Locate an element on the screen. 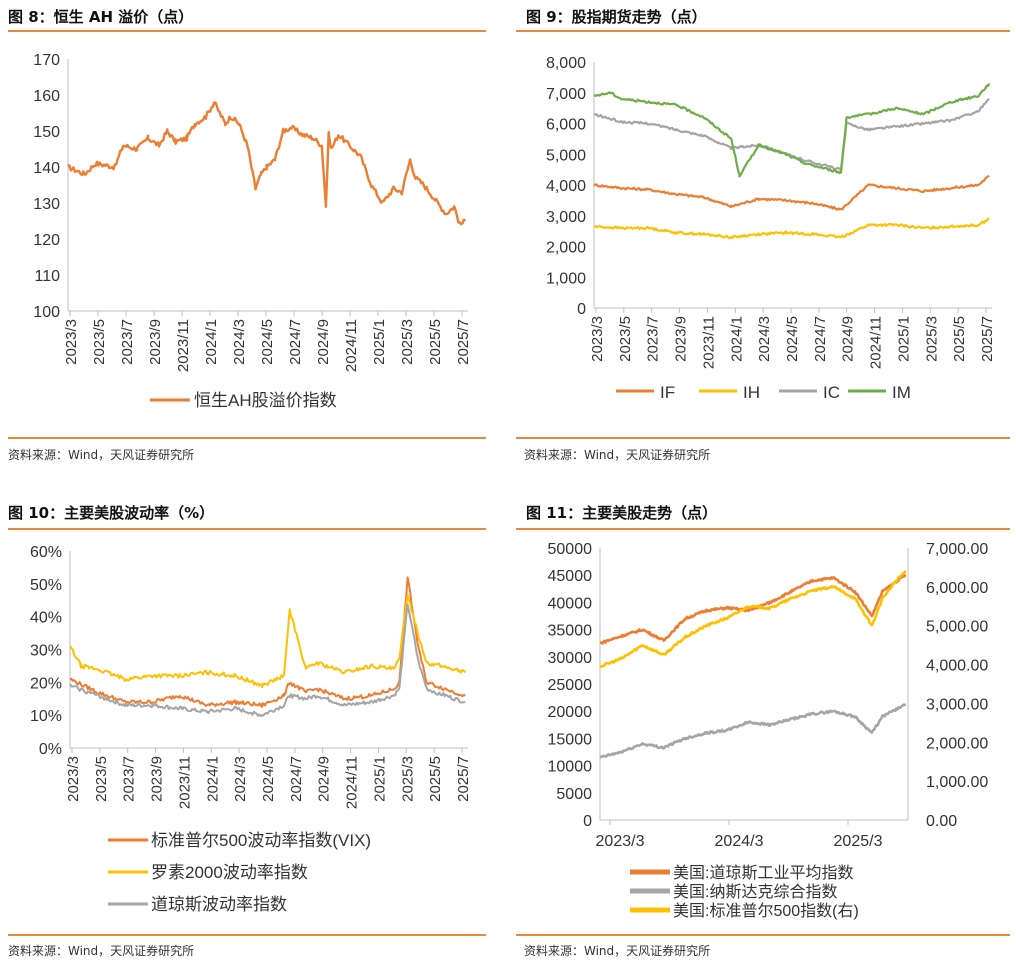 Image resolution: width=1016 pixels, height=964 pixels. legend: 恒生AH股溢价指数 is located at coordinates (243, 400).